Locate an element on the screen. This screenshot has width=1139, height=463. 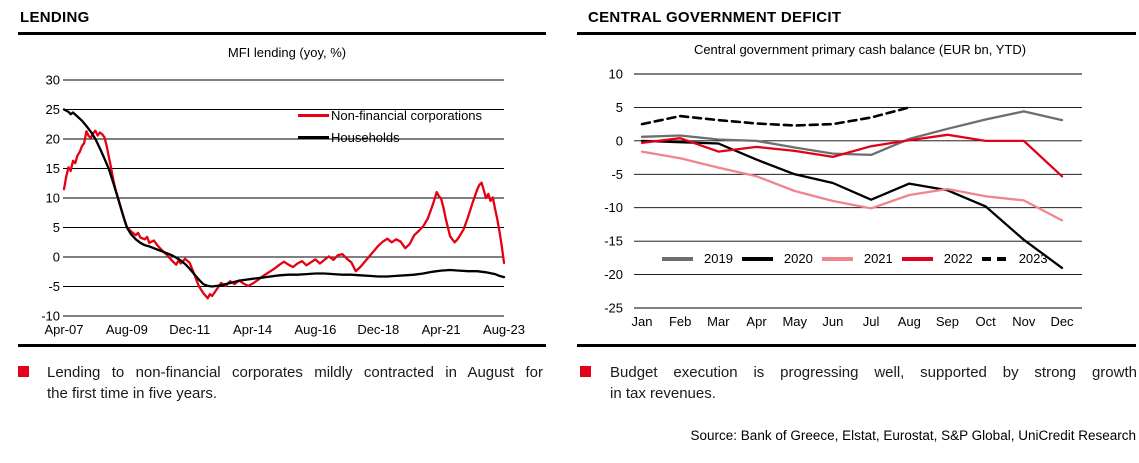
deficit-header-rule is located at coordinates (856, 33).